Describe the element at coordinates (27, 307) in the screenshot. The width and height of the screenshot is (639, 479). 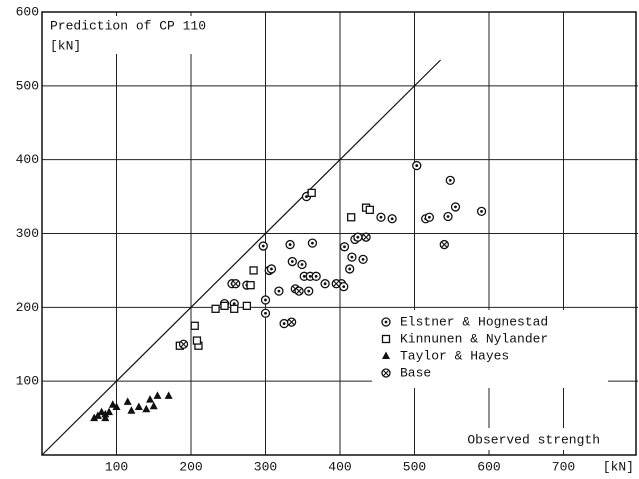
I see `y-tick-label: 200` at that location.